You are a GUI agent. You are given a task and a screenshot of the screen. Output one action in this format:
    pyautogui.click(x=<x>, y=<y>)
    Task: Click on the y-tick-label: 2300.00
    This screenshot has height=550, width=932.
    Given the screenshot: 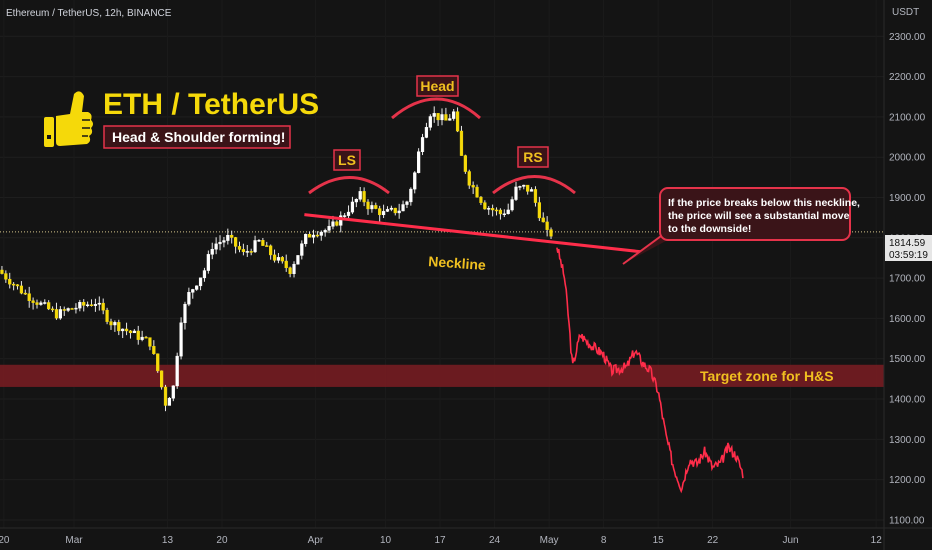 What is the action you would take?
    pyautogui.click(x=907, y=37)
    